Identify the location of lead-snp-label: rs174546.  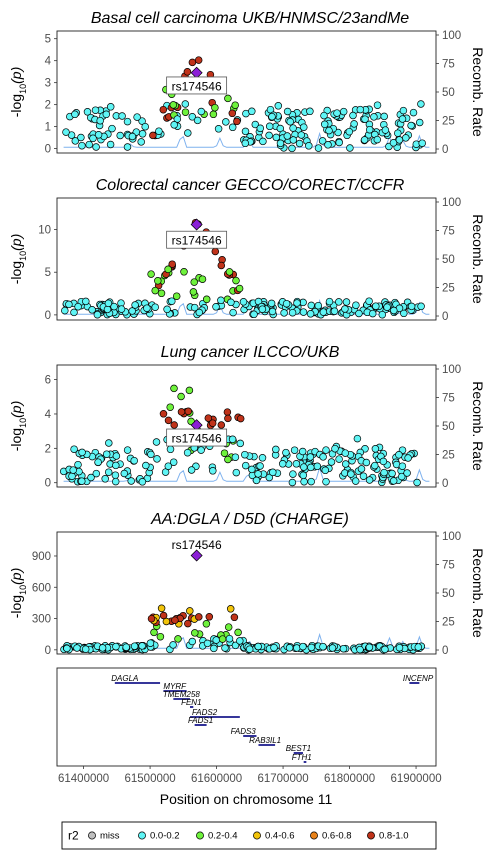
(197, 437).